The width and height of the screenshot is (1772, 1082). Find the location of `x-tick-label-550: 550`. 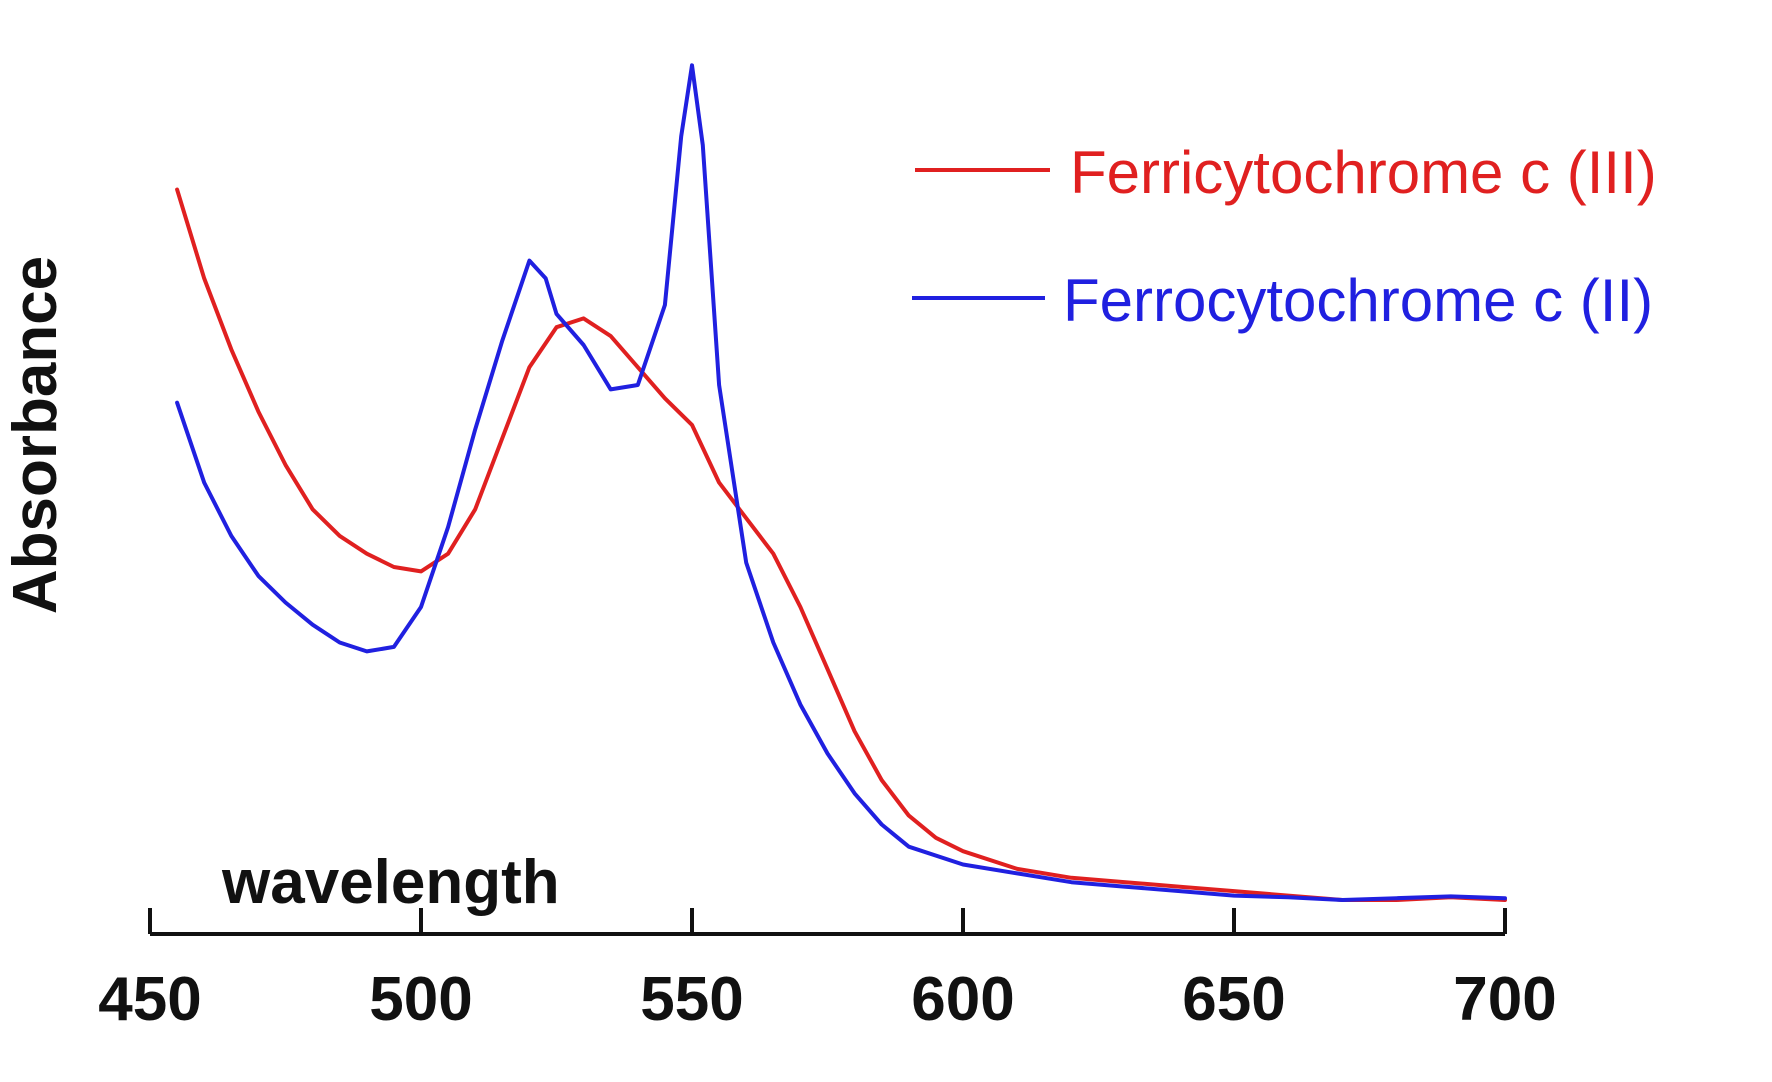

x-tick-label-550: 550 is located at coordinates (691, 999).